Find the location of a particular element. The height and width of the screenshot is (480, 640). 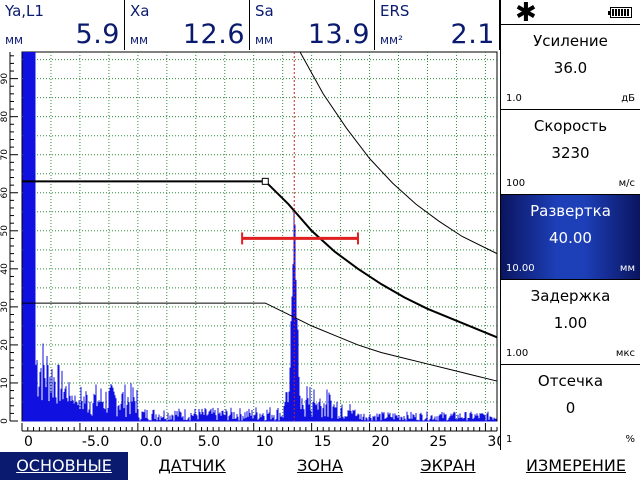

readout-value: 12.6 is located at coordinates (213, 34).